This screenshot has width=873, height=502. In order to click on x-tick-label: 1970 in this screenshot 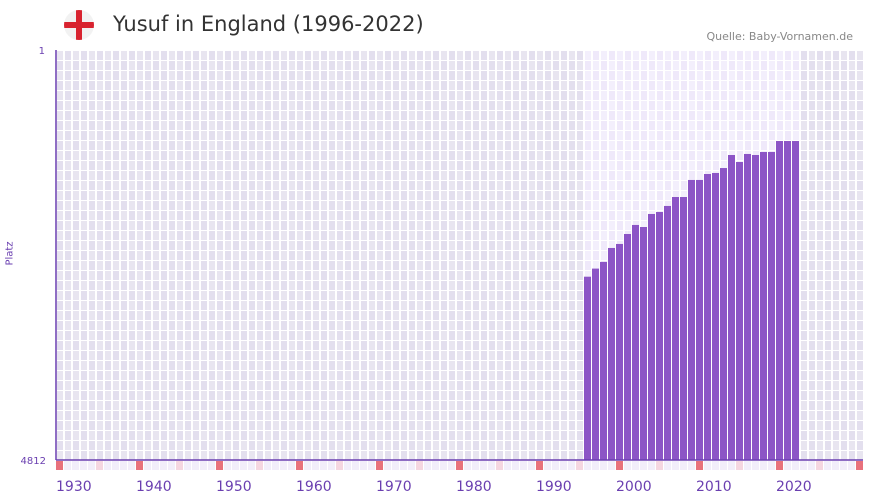, I will do `click(394, 487)`.